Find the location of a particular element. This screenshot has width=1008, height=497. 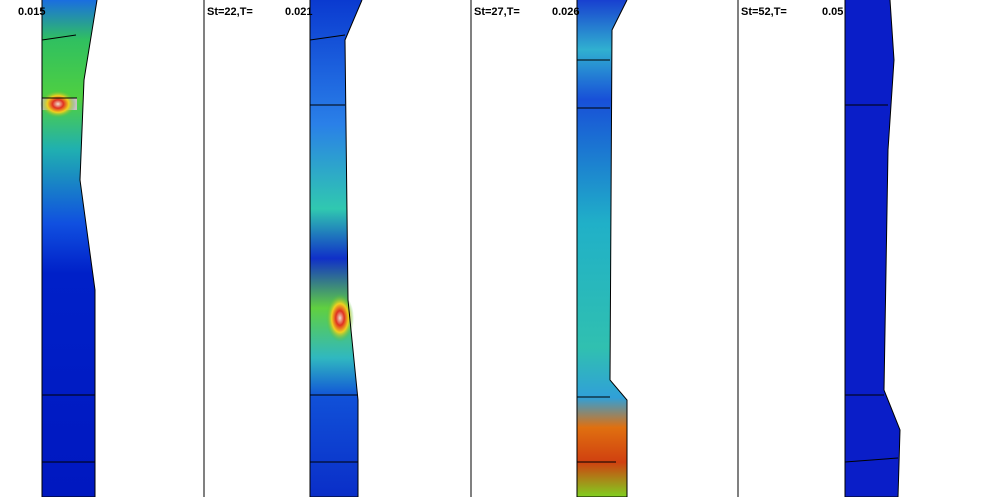

time-value: 0.05 is located at coordinates (832, 12).